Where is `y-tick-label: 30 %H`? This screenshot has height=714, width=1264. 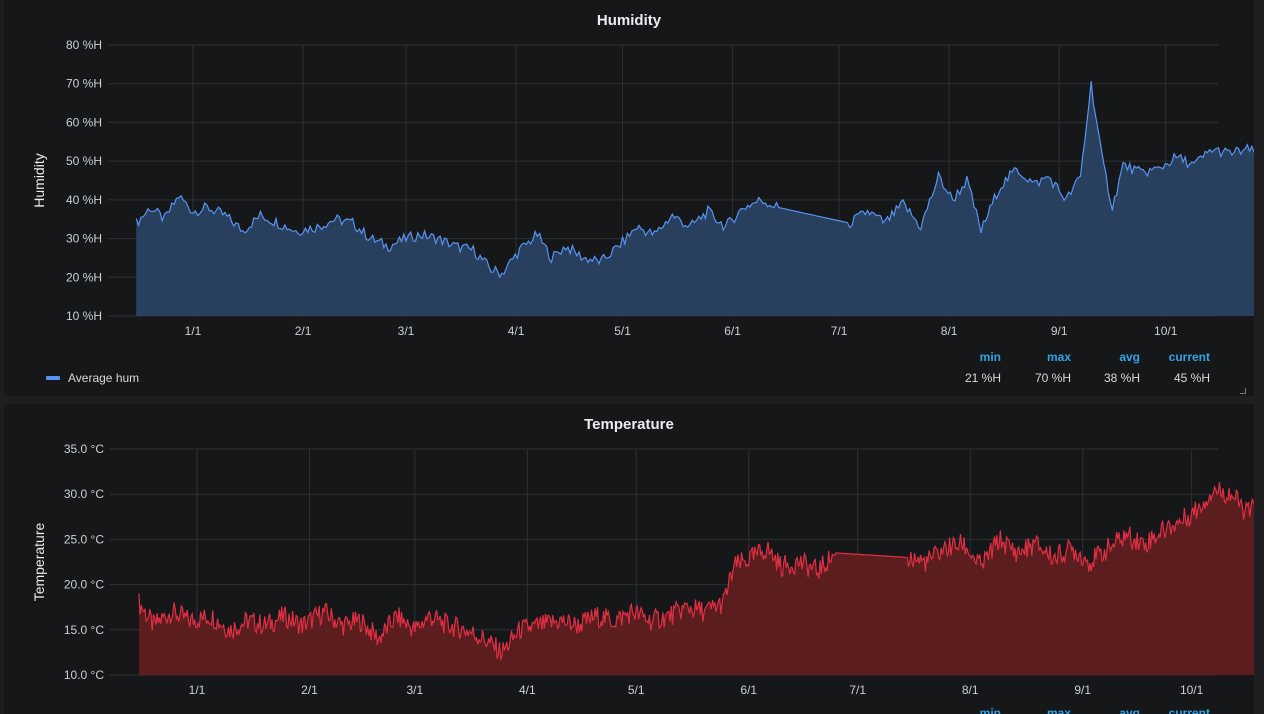
y-tick-label: 30 %H is located at coordinates (84, 239).